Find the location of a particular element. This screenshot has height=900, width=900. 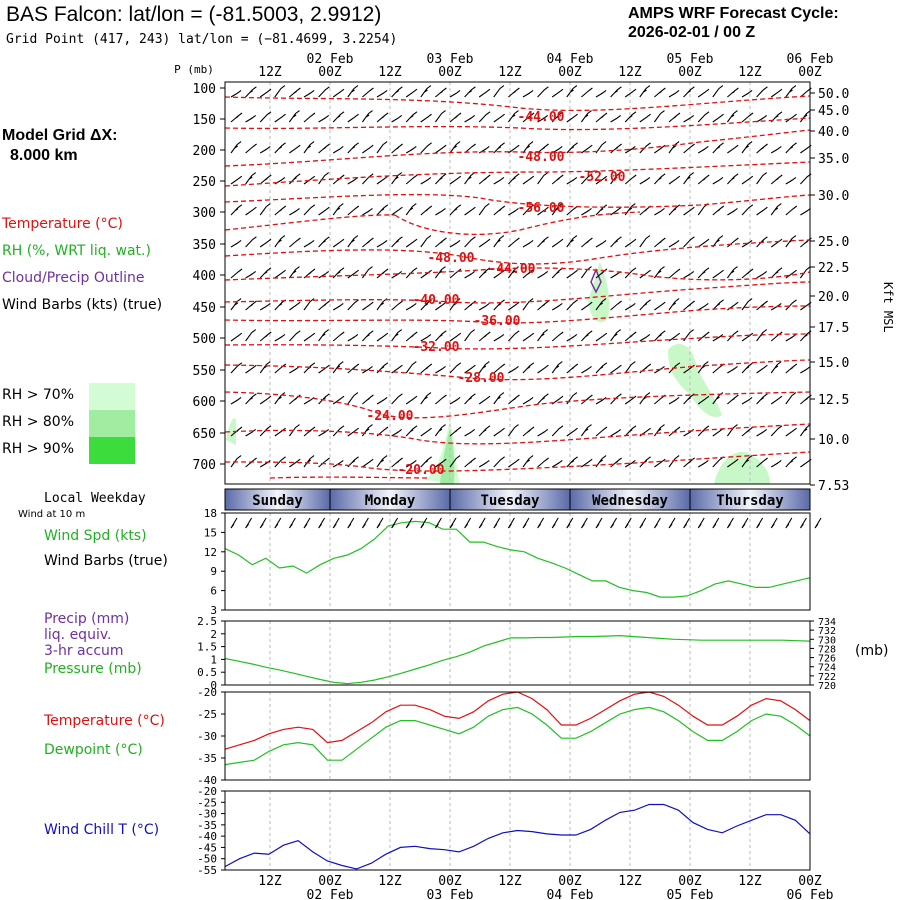

height-tick-label: 30.0 is located at coordinates (833, 196).